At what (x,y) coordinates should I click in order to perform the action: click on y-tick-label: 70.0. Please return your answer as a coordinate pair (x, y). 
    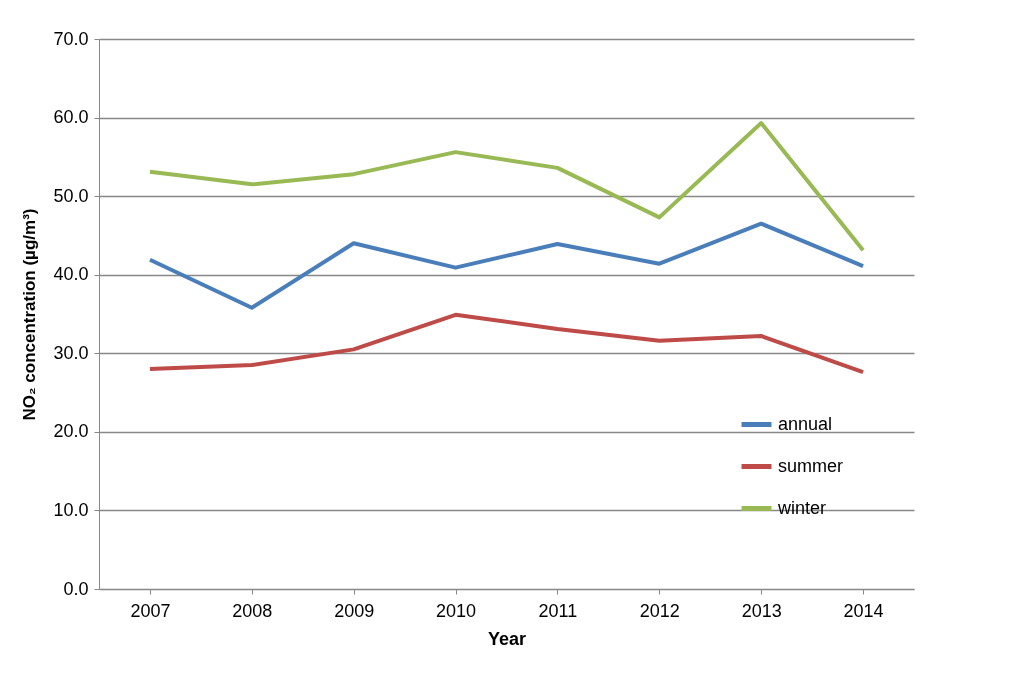
    Looking at the image, I should click on (71, 38).